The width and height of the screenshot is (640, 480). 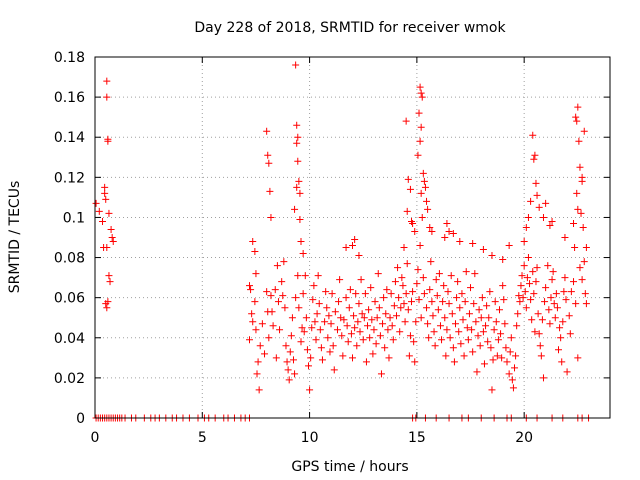 I want to click on x-tick-label: 10, so click(x=310, y=438).